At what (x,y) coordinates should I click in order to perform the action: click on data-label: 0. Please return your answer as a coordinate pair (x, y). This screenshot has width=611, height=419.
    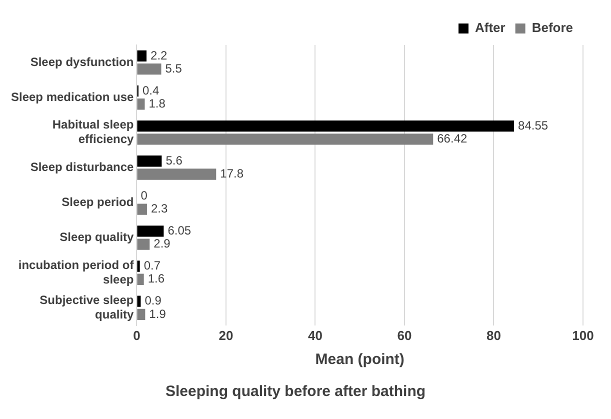
    Looking at the image, I should click on (144, 195).